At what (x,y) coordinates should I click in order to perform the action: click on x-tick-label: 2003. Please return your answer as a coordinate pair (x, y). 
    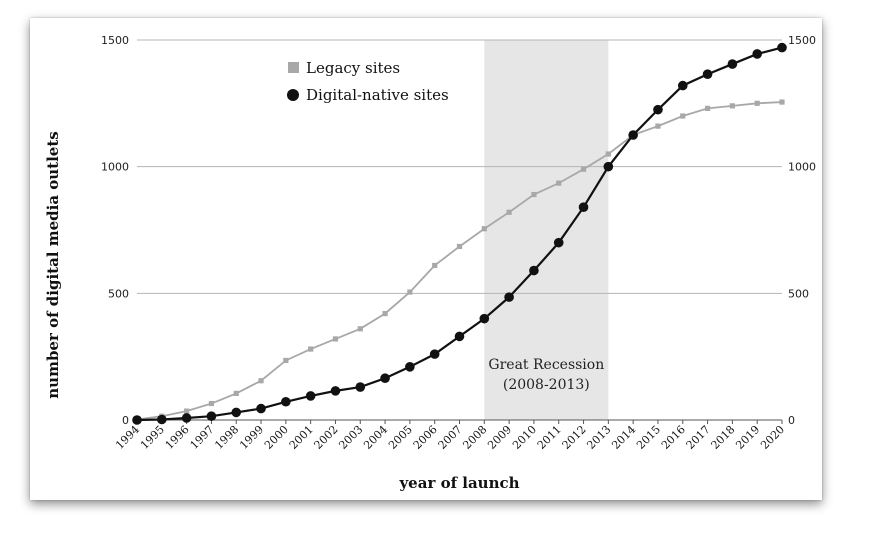
    Looking at the image, I should click on (350, 437).